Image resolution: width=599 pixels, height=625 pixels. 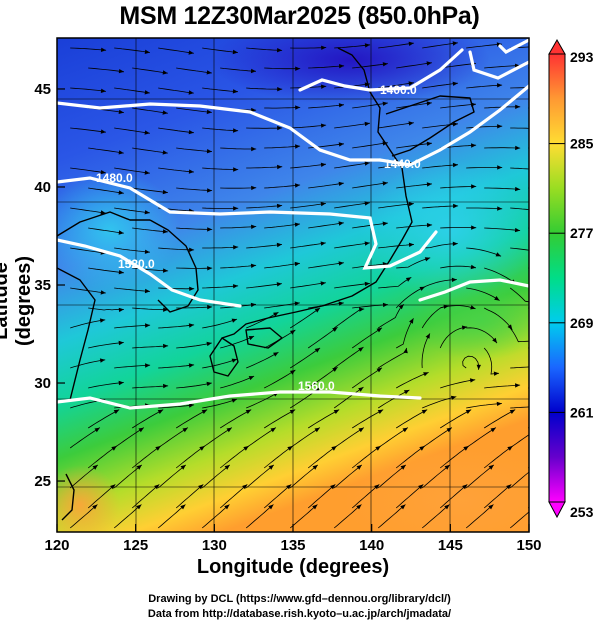 What do you see at coordinates (317, 193) in the screenshot?
I see `coast-japan` at bounding box center [317, 193].